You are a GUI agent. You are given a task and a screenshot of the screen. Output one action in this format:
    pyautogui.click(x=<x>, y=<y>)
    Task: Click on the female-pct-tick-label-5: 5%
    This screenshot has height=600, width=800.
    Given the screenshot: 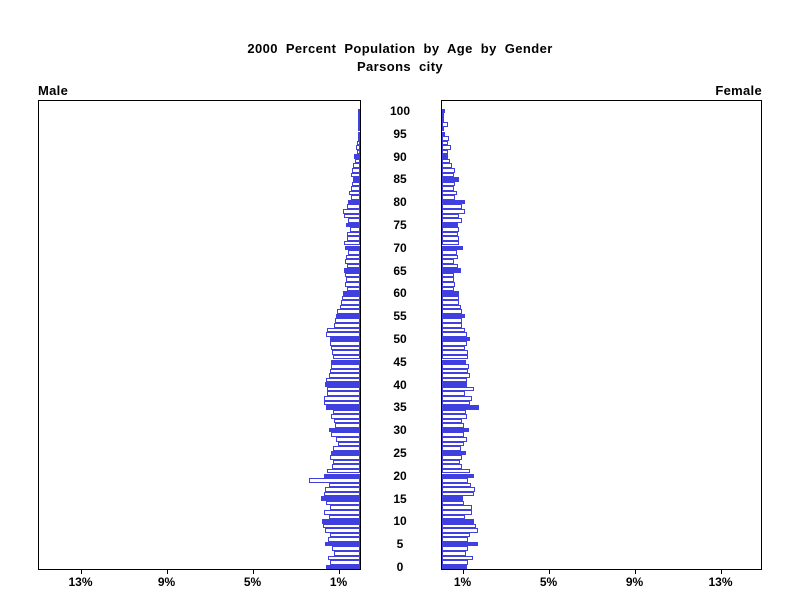 What is the action you would take?
    pyautogui.click(x=548, y=582)
    